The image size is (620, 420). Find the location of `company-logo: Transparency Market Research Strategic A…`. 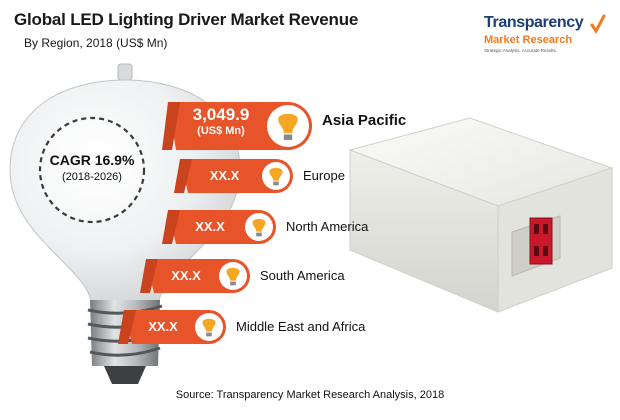

company-logo: Transparency Market Research Strategic A… is located at coordinates (544, 37).